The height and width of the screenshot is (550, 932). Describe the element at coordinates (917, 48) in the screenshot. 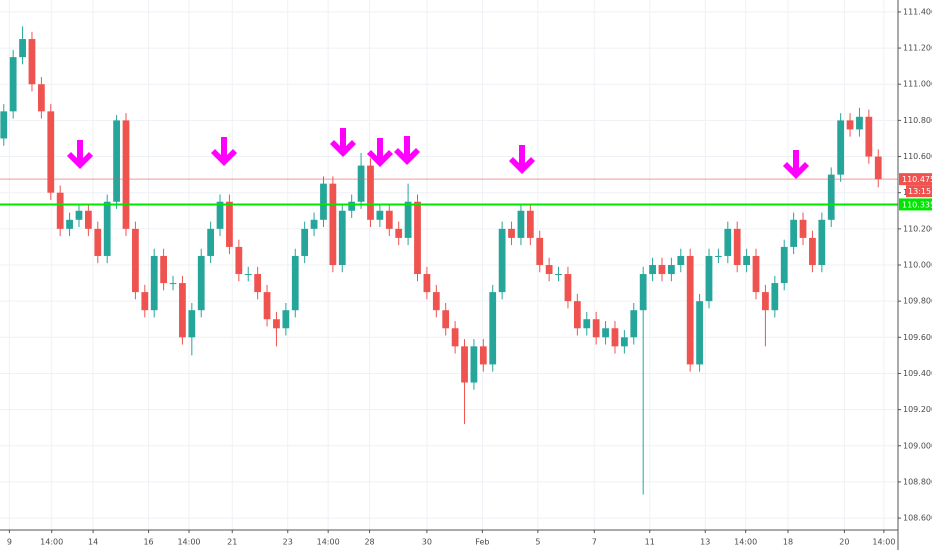

I see `y-tick-label: 111.200` at that location.